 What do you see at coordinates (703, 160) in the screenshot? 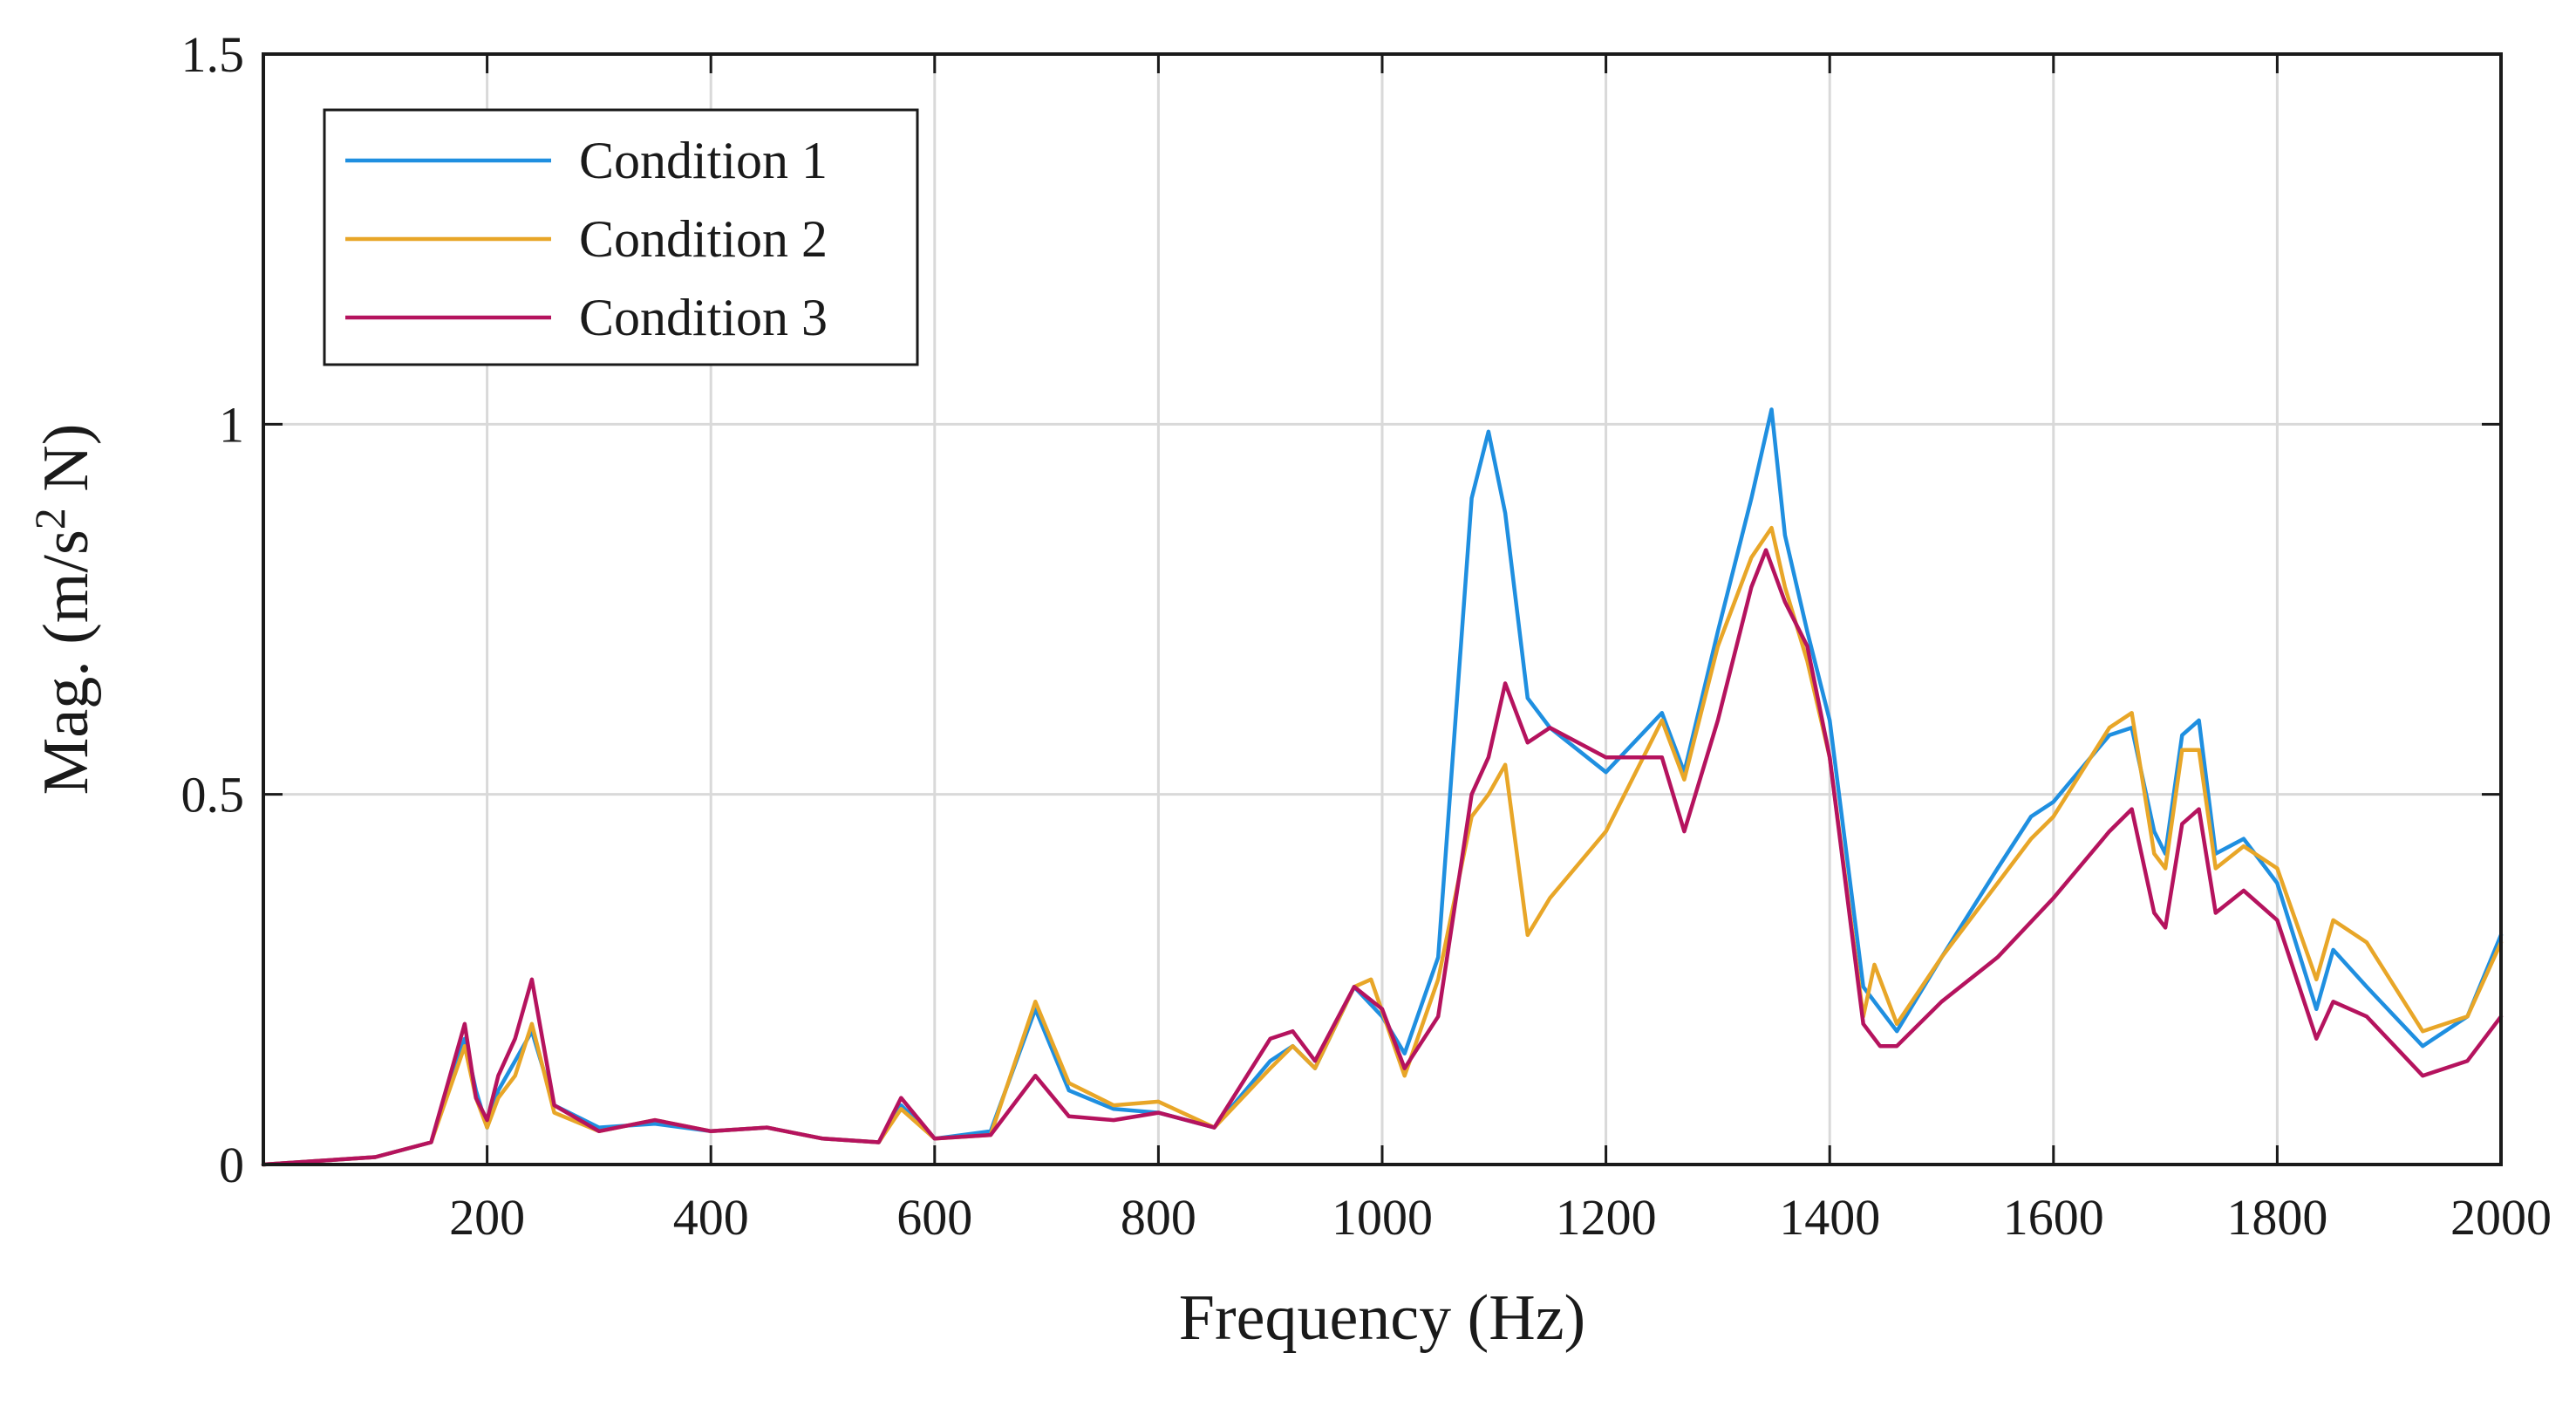
I see `legend-label-condition-1: Condition 1` at bounding box center [703, 160].